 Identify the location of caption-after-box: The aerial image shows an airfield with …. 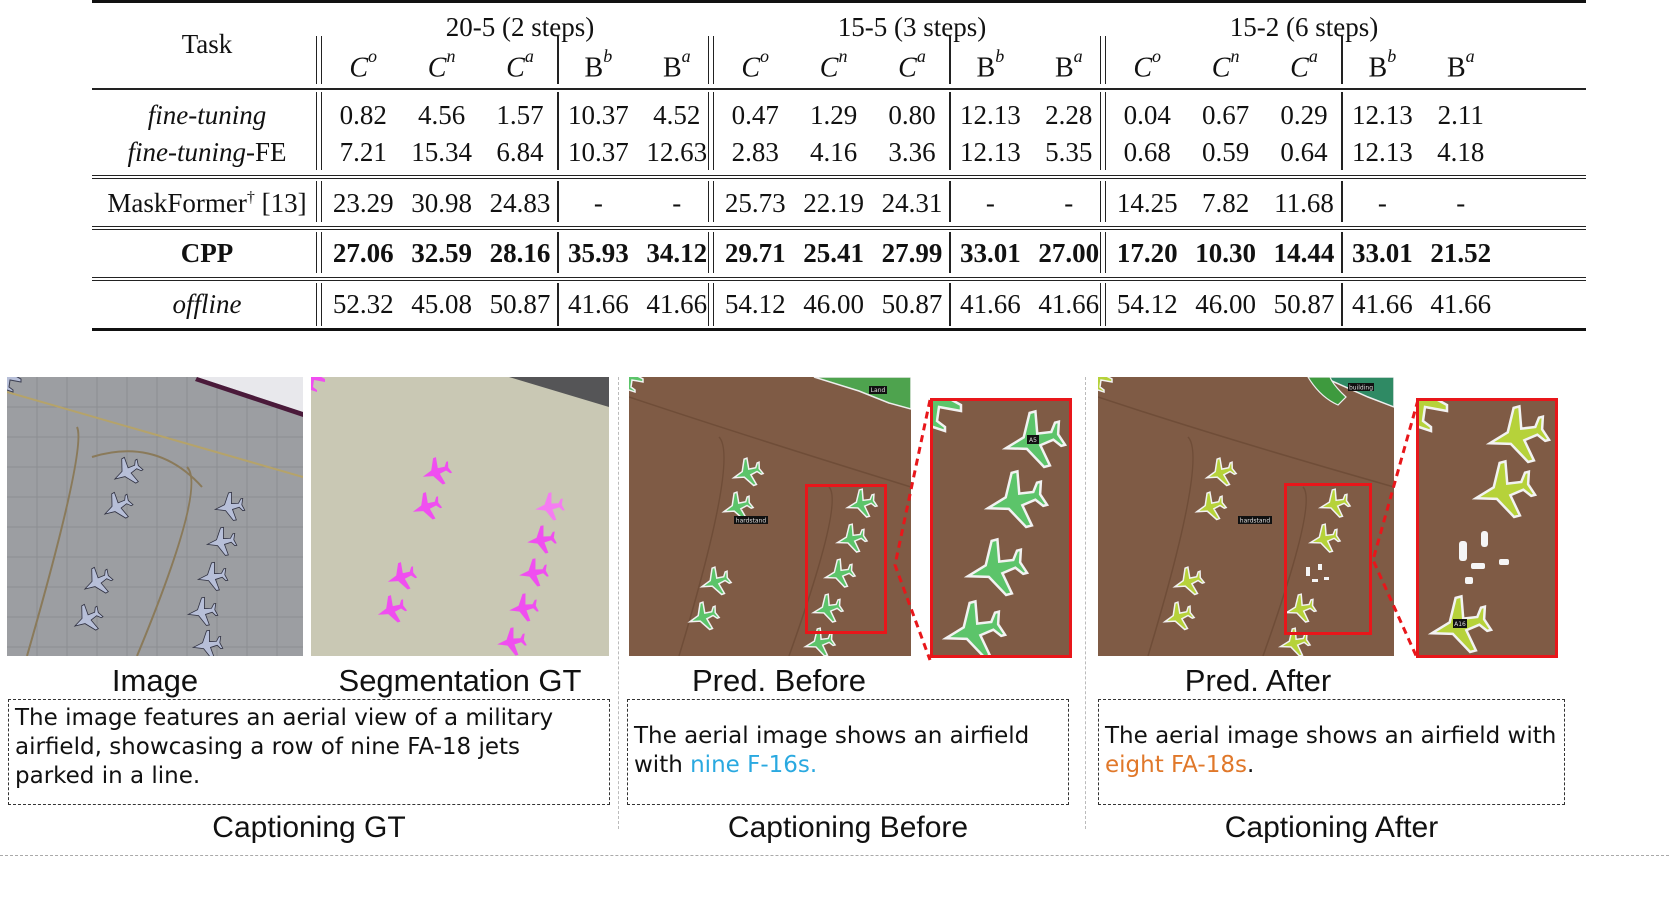
(1331, 752).